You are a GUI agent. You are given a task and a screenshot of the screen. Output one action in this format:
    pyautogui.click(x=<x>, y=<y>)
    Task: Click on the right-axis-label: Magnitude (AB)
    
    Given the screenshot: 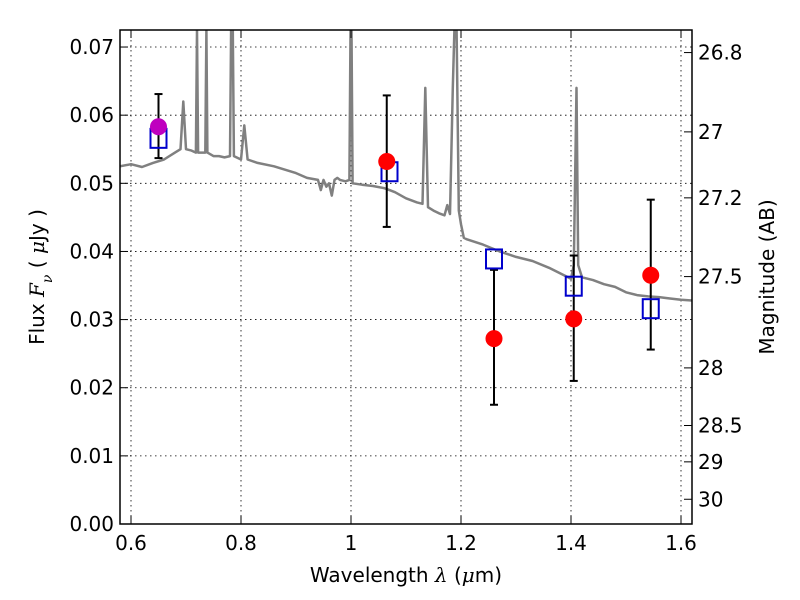 What is the action you would take?
    pyautogui.click(x=767, y=276)
    